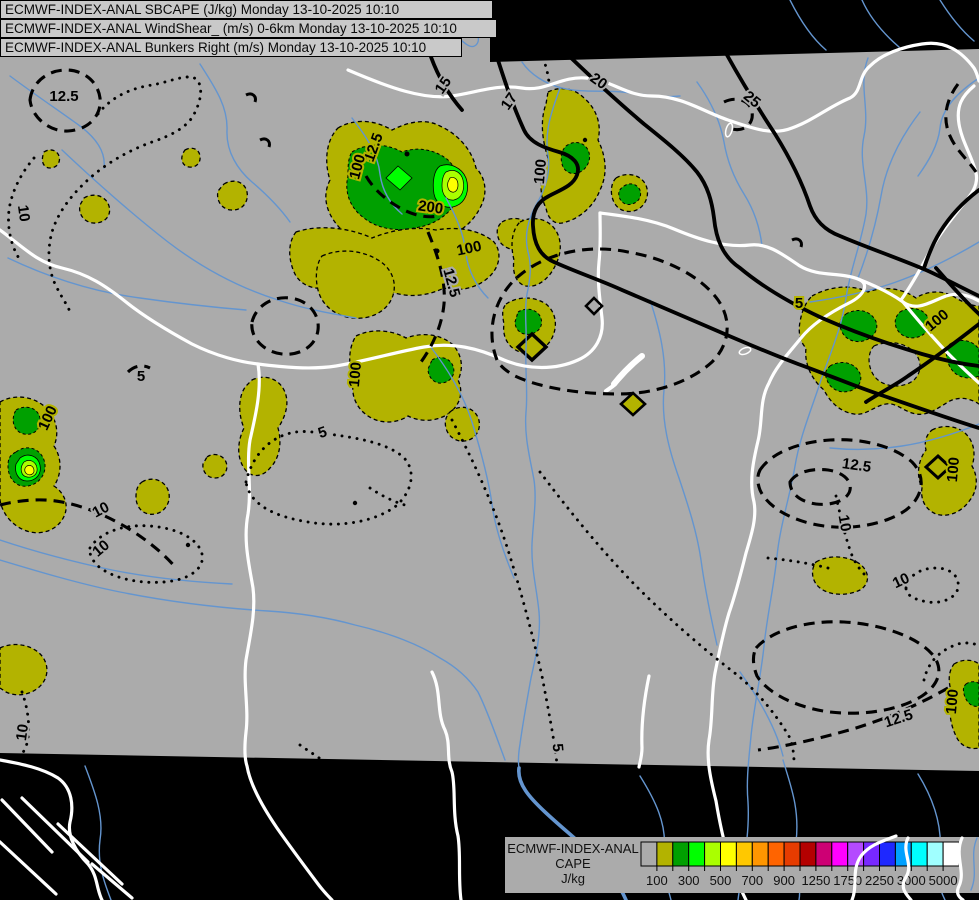 The image size is (979, 900). What do you see at coordinates (573, 863) in the screenshot?
I see `legend-title-line: CAPE` at bounding box center [573, 863].